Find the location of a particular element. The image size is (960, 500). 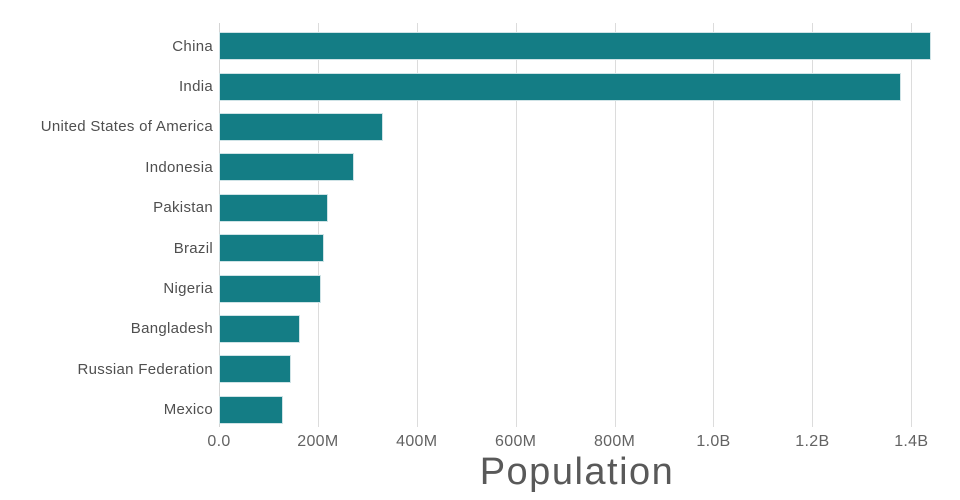

bar-india is located at coordinates (560, 86).